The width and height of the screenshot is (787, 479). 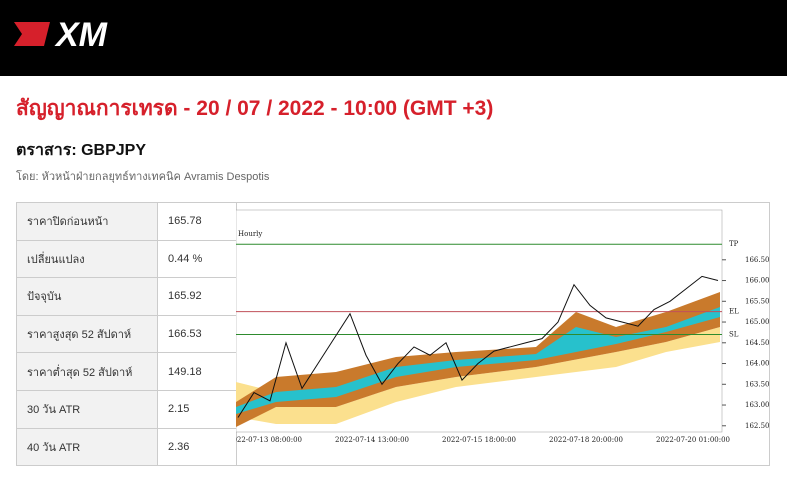 I want to click on x-tick-label: 2022-07-14 13:00:00, so click(x=372, y=440).